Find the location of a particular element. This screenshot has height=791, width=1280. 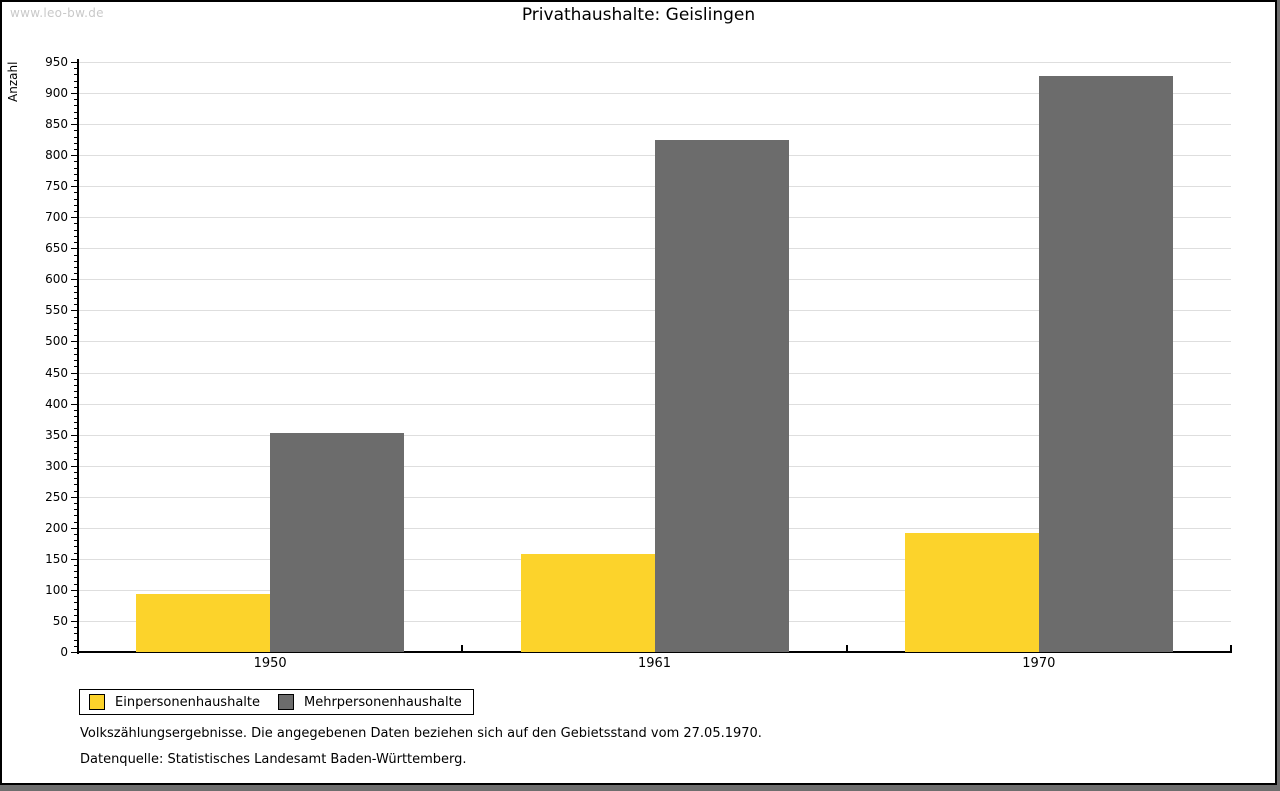

legend-item-mehrpersonenhaushalte: Mehrpersonenhaushalte is located at coordinates (370, 702).